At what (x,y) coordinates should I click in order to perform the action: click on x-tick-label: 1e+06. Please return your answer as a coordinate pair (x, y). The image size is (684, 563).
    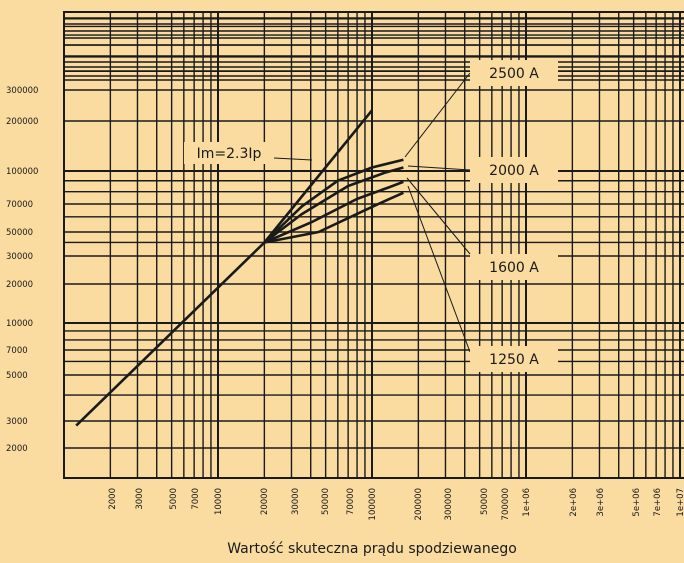
    Looking at the image, I should click on (527, 502).